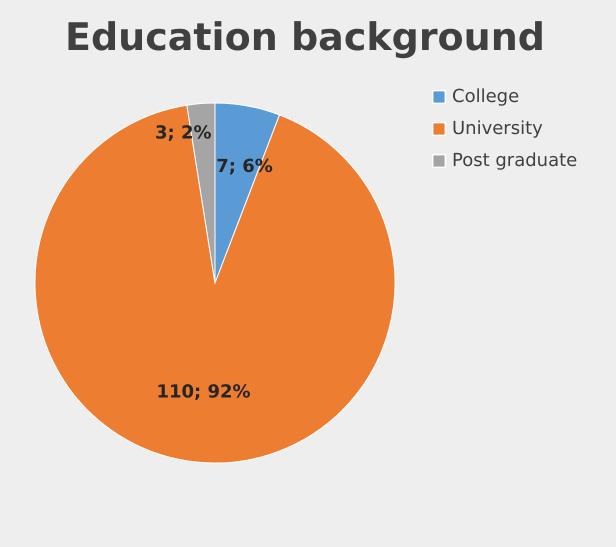 The image size is (616, 547). What do you see at coordinates (486, 96) in the screenshot?
I see `legend-label: College` at bounding box center [486, 96].